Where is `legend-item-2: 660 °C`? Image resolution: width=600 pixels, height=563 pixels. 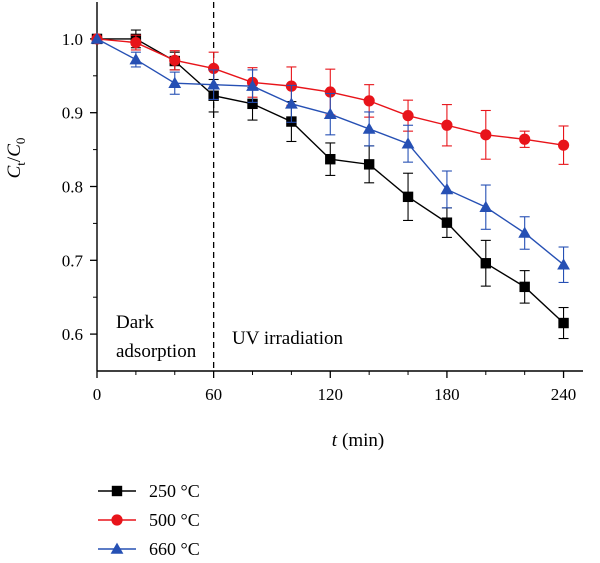
legend-item-2: 660 °C is located at coordinates (149, 549).